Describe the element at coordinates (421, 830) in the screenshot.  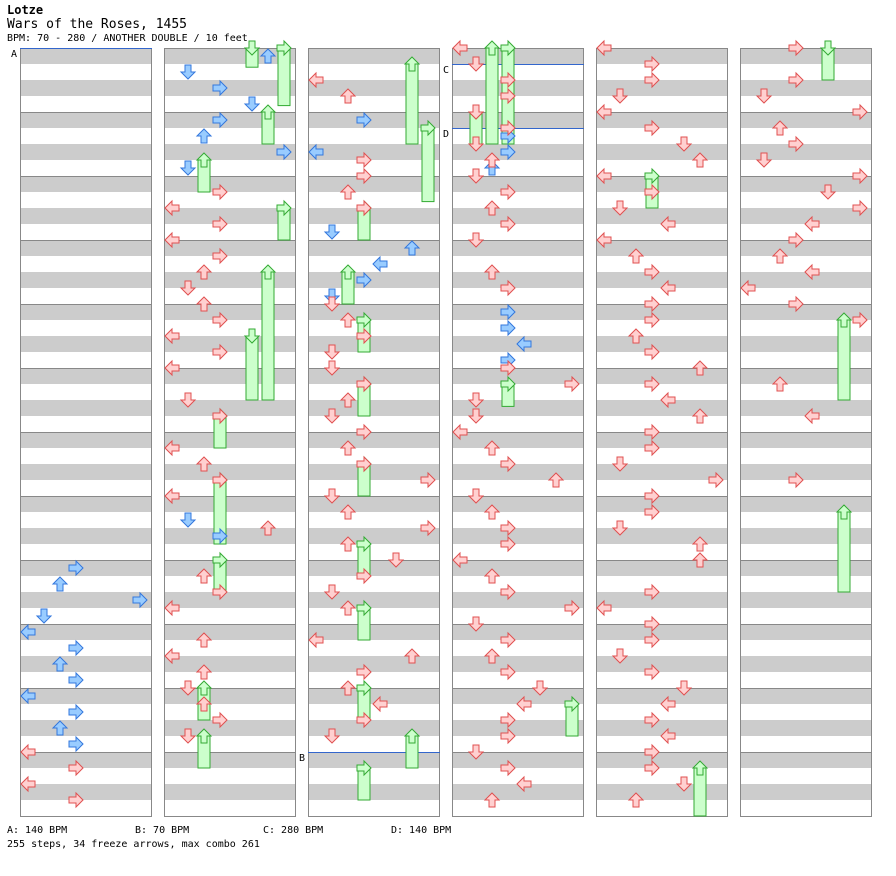
I see `bpm-legend-d: D: 140 BPM` at that location.